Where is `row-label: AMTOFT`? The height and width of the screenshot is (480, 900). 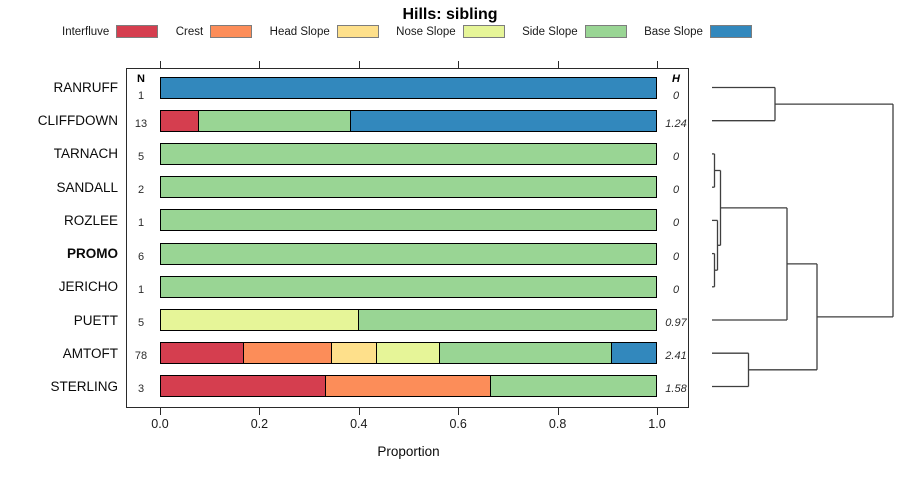 row-label: AMTOFT is located at coordinates (90, 353).